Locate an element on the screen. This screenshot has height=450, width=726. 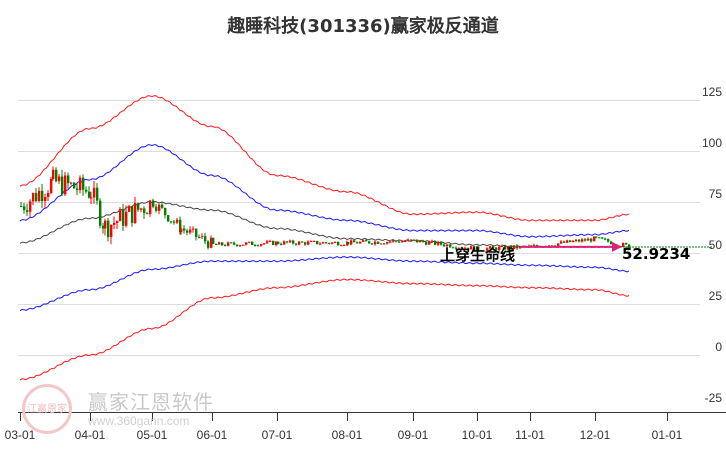
y-tick-label: 25 is located at coordinates (715, 296).